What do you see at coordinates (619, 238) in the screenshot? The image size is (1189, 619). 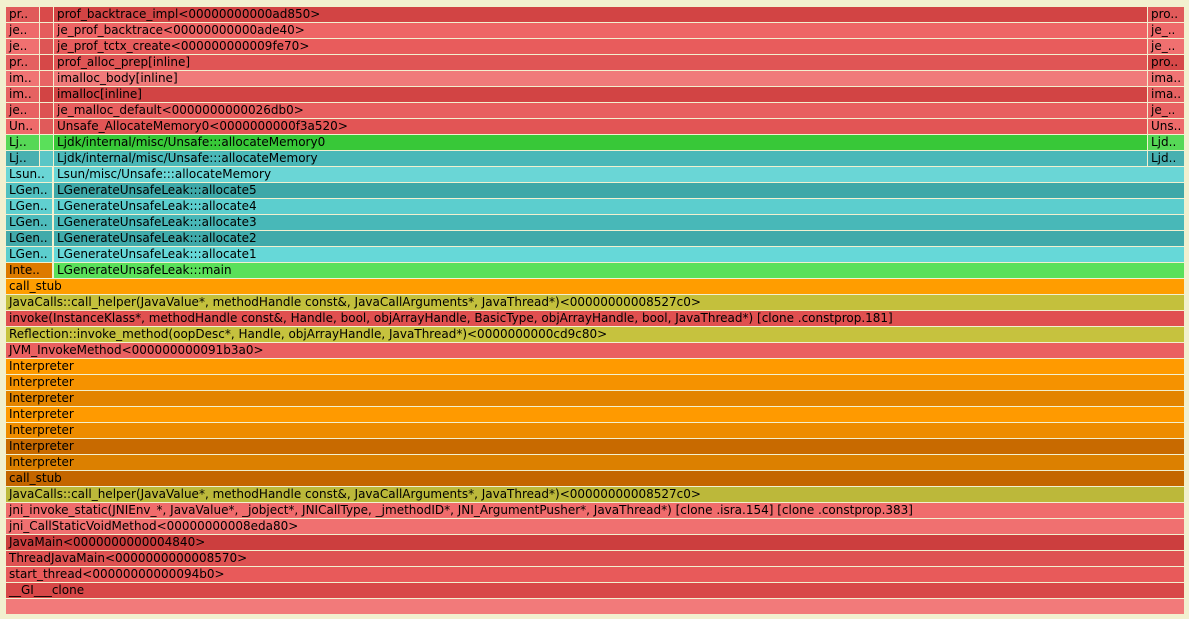 I see `frame-lgenerateunsafeleak-allocate2: LGenerateUnsafeLeak:::allocate2` at bounding box center [619, 238].